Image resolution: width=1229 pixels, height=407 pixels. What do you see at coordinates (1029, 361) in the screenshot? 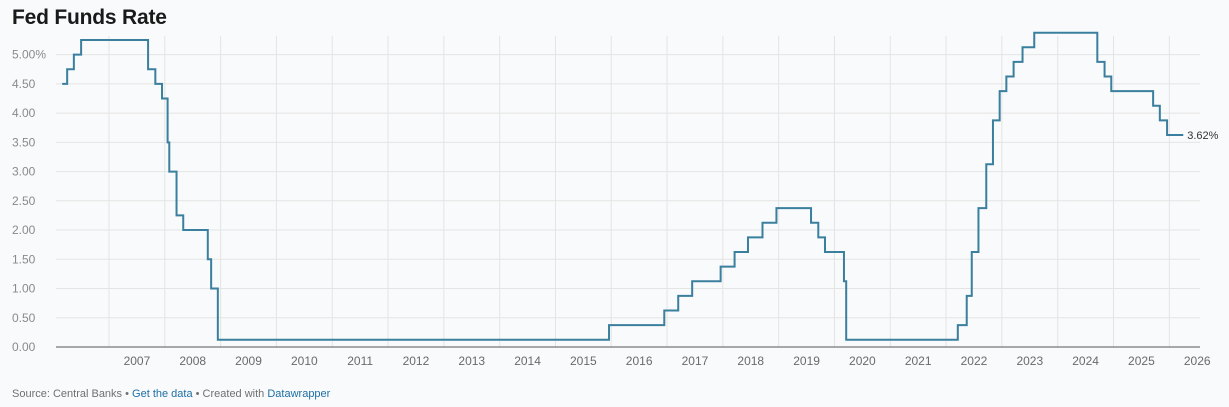
I see `x-tick-label: 2023` at bounding box center [1029, 361].